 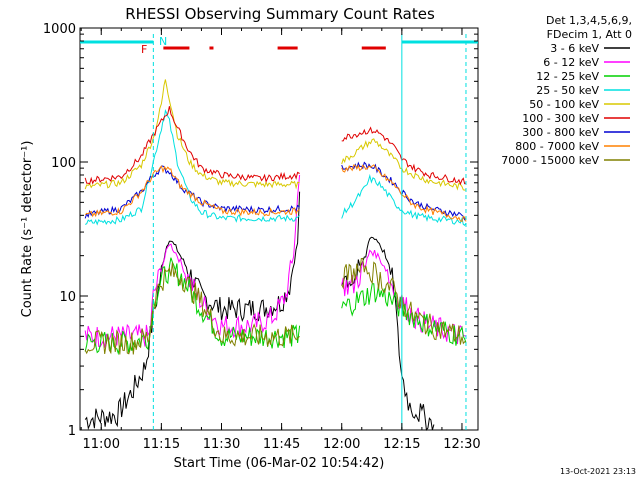 What do you see at coordinates (67, 297) in the screenshot?
I see `y-tick-label: 10` at bounding box center [67, 297].